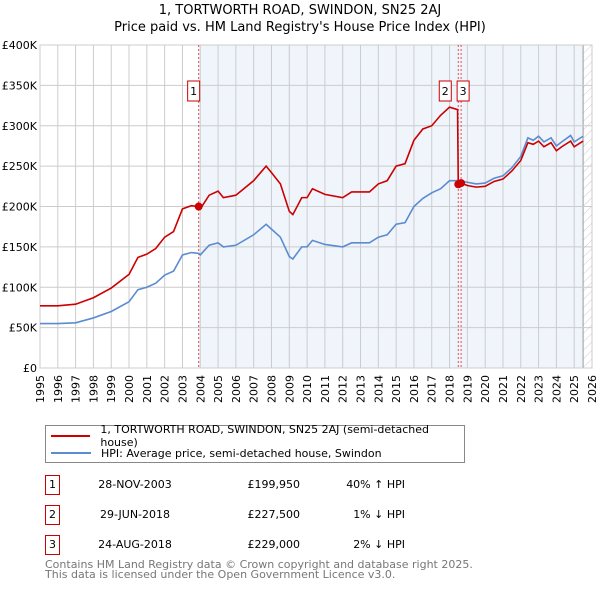  I want to click on x-tick-label: 2009, so click(289, 389).